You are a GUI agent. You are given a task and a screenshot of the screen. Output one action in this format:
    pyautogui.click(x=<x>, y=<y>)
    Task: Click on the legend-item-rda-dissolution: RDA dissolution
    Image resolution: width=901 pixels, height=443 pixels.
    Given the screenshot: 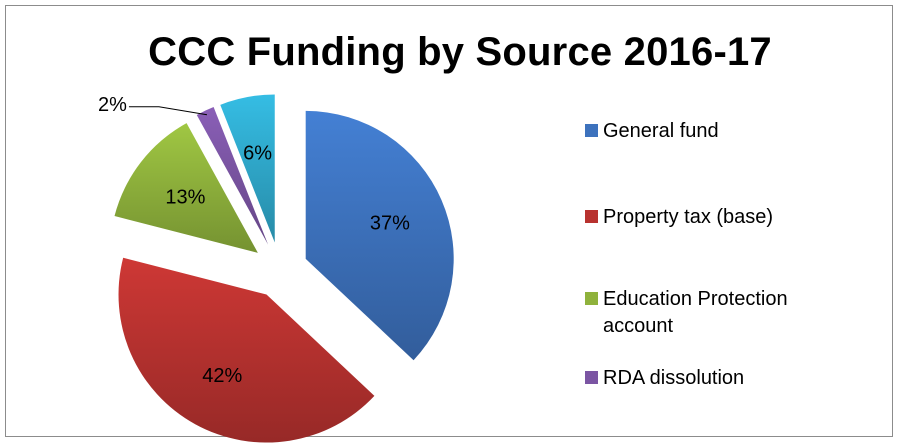 What is the action you would take?
    pyautogui.click(x=724, y=378)
    